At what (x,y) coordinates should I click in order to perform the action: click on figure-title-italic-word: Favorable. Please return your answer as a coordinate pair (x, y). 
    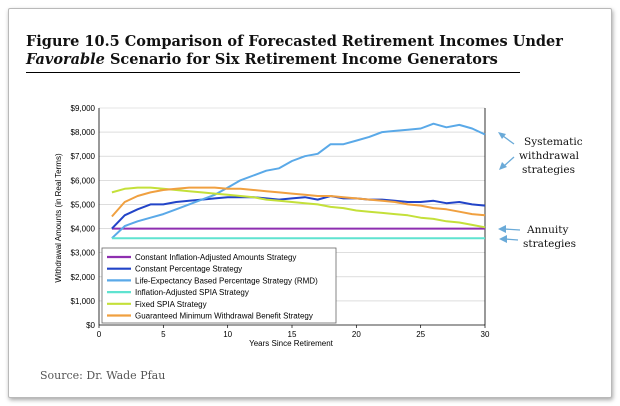
    Looking at the image, I should click on (65, 59).